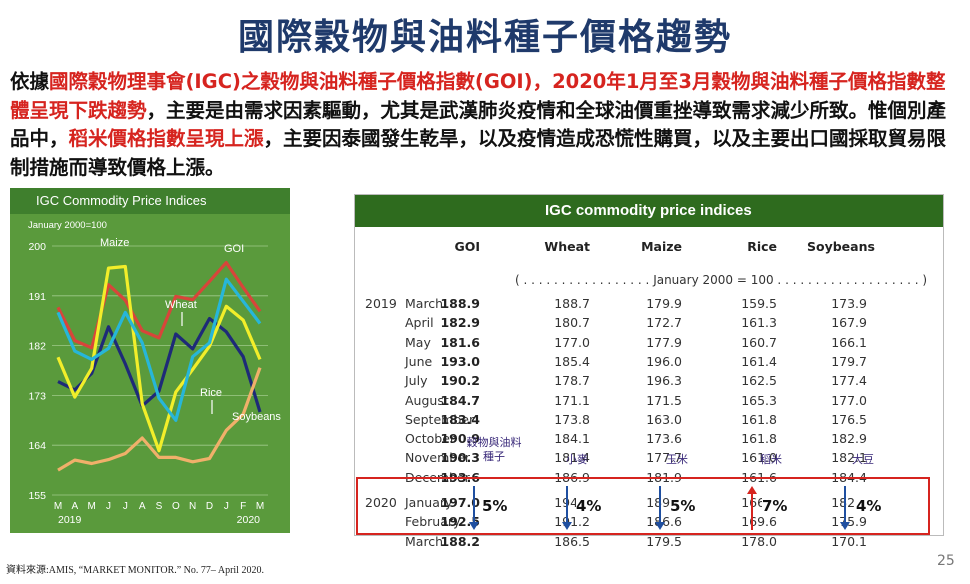 The height and width of the screenshot is (584, 970). I want to click on table-cell: 180.7, so click(572, 323).